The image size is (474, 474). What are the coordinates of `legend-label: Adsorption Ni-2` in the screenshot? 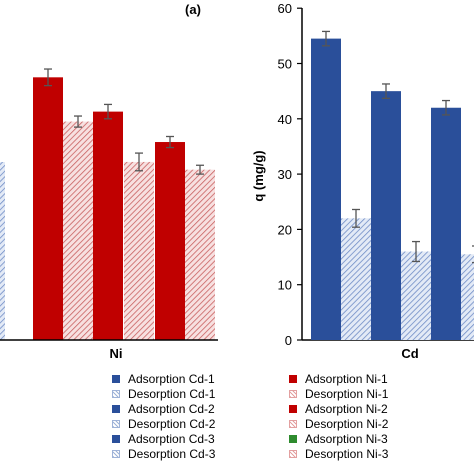 It's located at (346, 409).